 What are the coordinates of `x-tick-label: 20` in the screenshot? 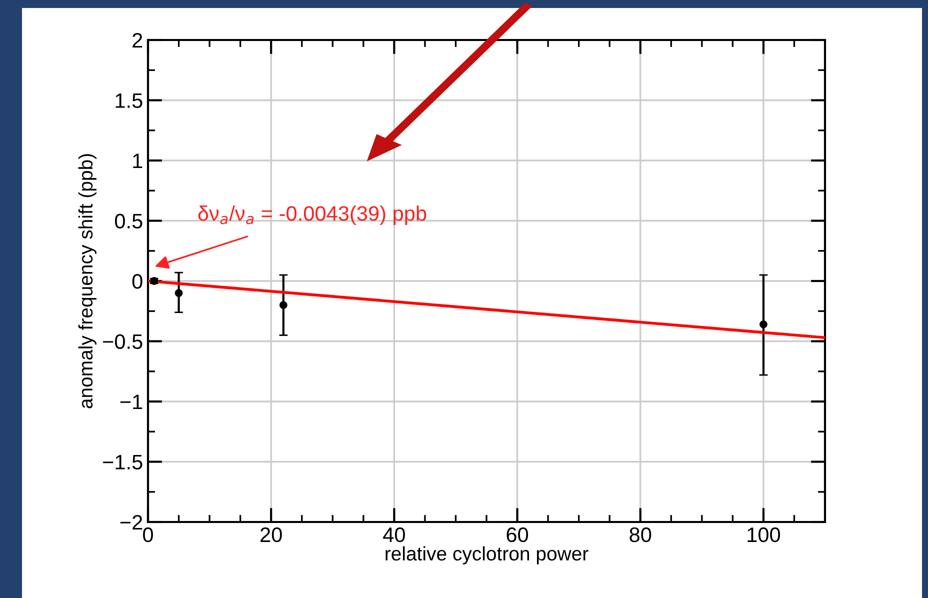 It's located at (271, 534).